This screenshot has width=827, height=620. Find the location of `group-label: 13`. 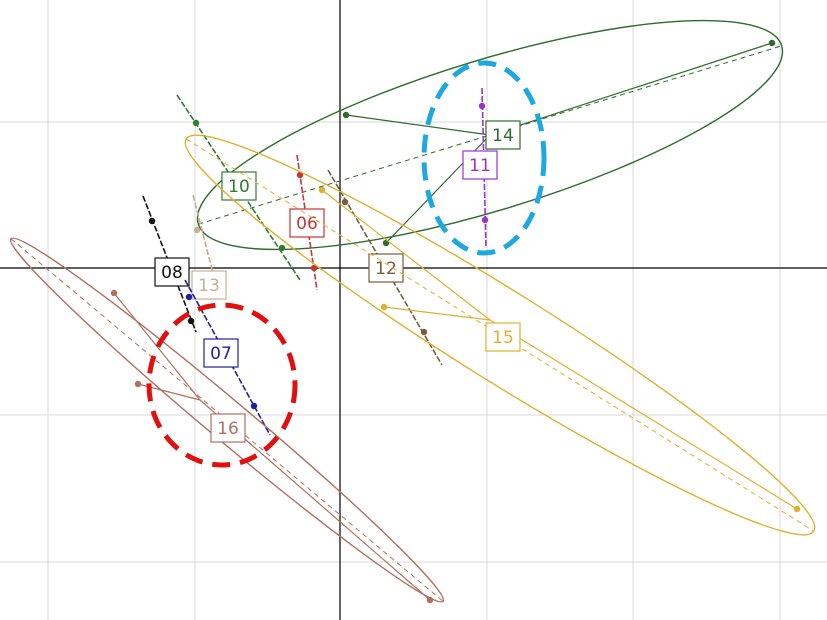

group-label: 13 is located at coordinates (209, 286).